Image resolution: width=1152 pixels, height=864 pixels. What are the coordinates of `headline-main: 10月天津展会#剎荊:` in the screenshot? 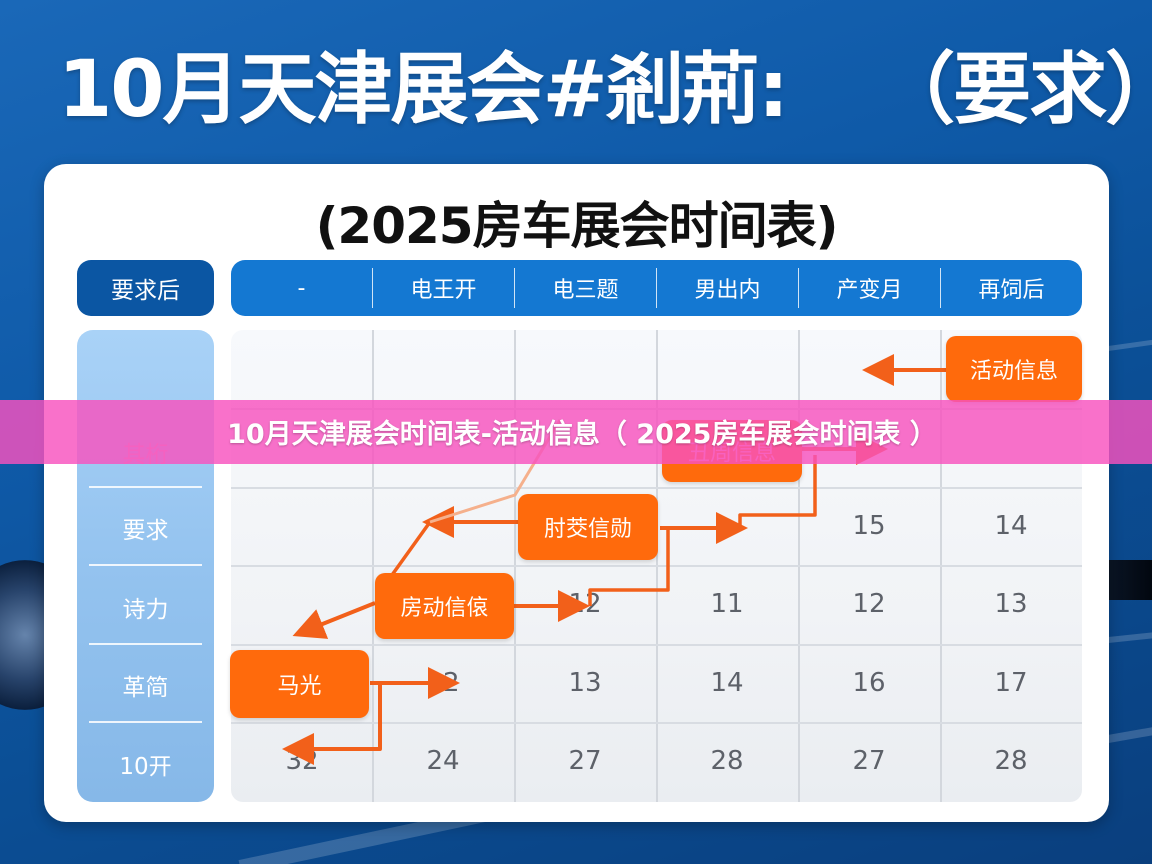 It's located at (423, 90).